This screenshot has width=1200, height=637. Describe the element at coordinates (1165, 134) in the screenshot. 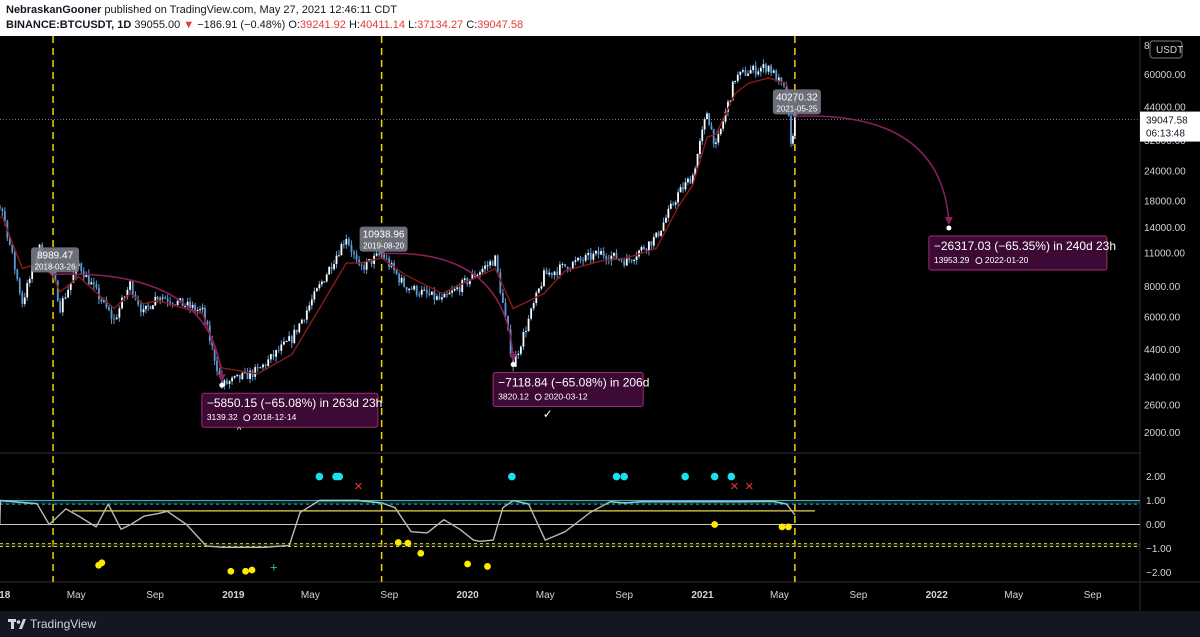

I see `countdown-text: 06:13:48` at that location.